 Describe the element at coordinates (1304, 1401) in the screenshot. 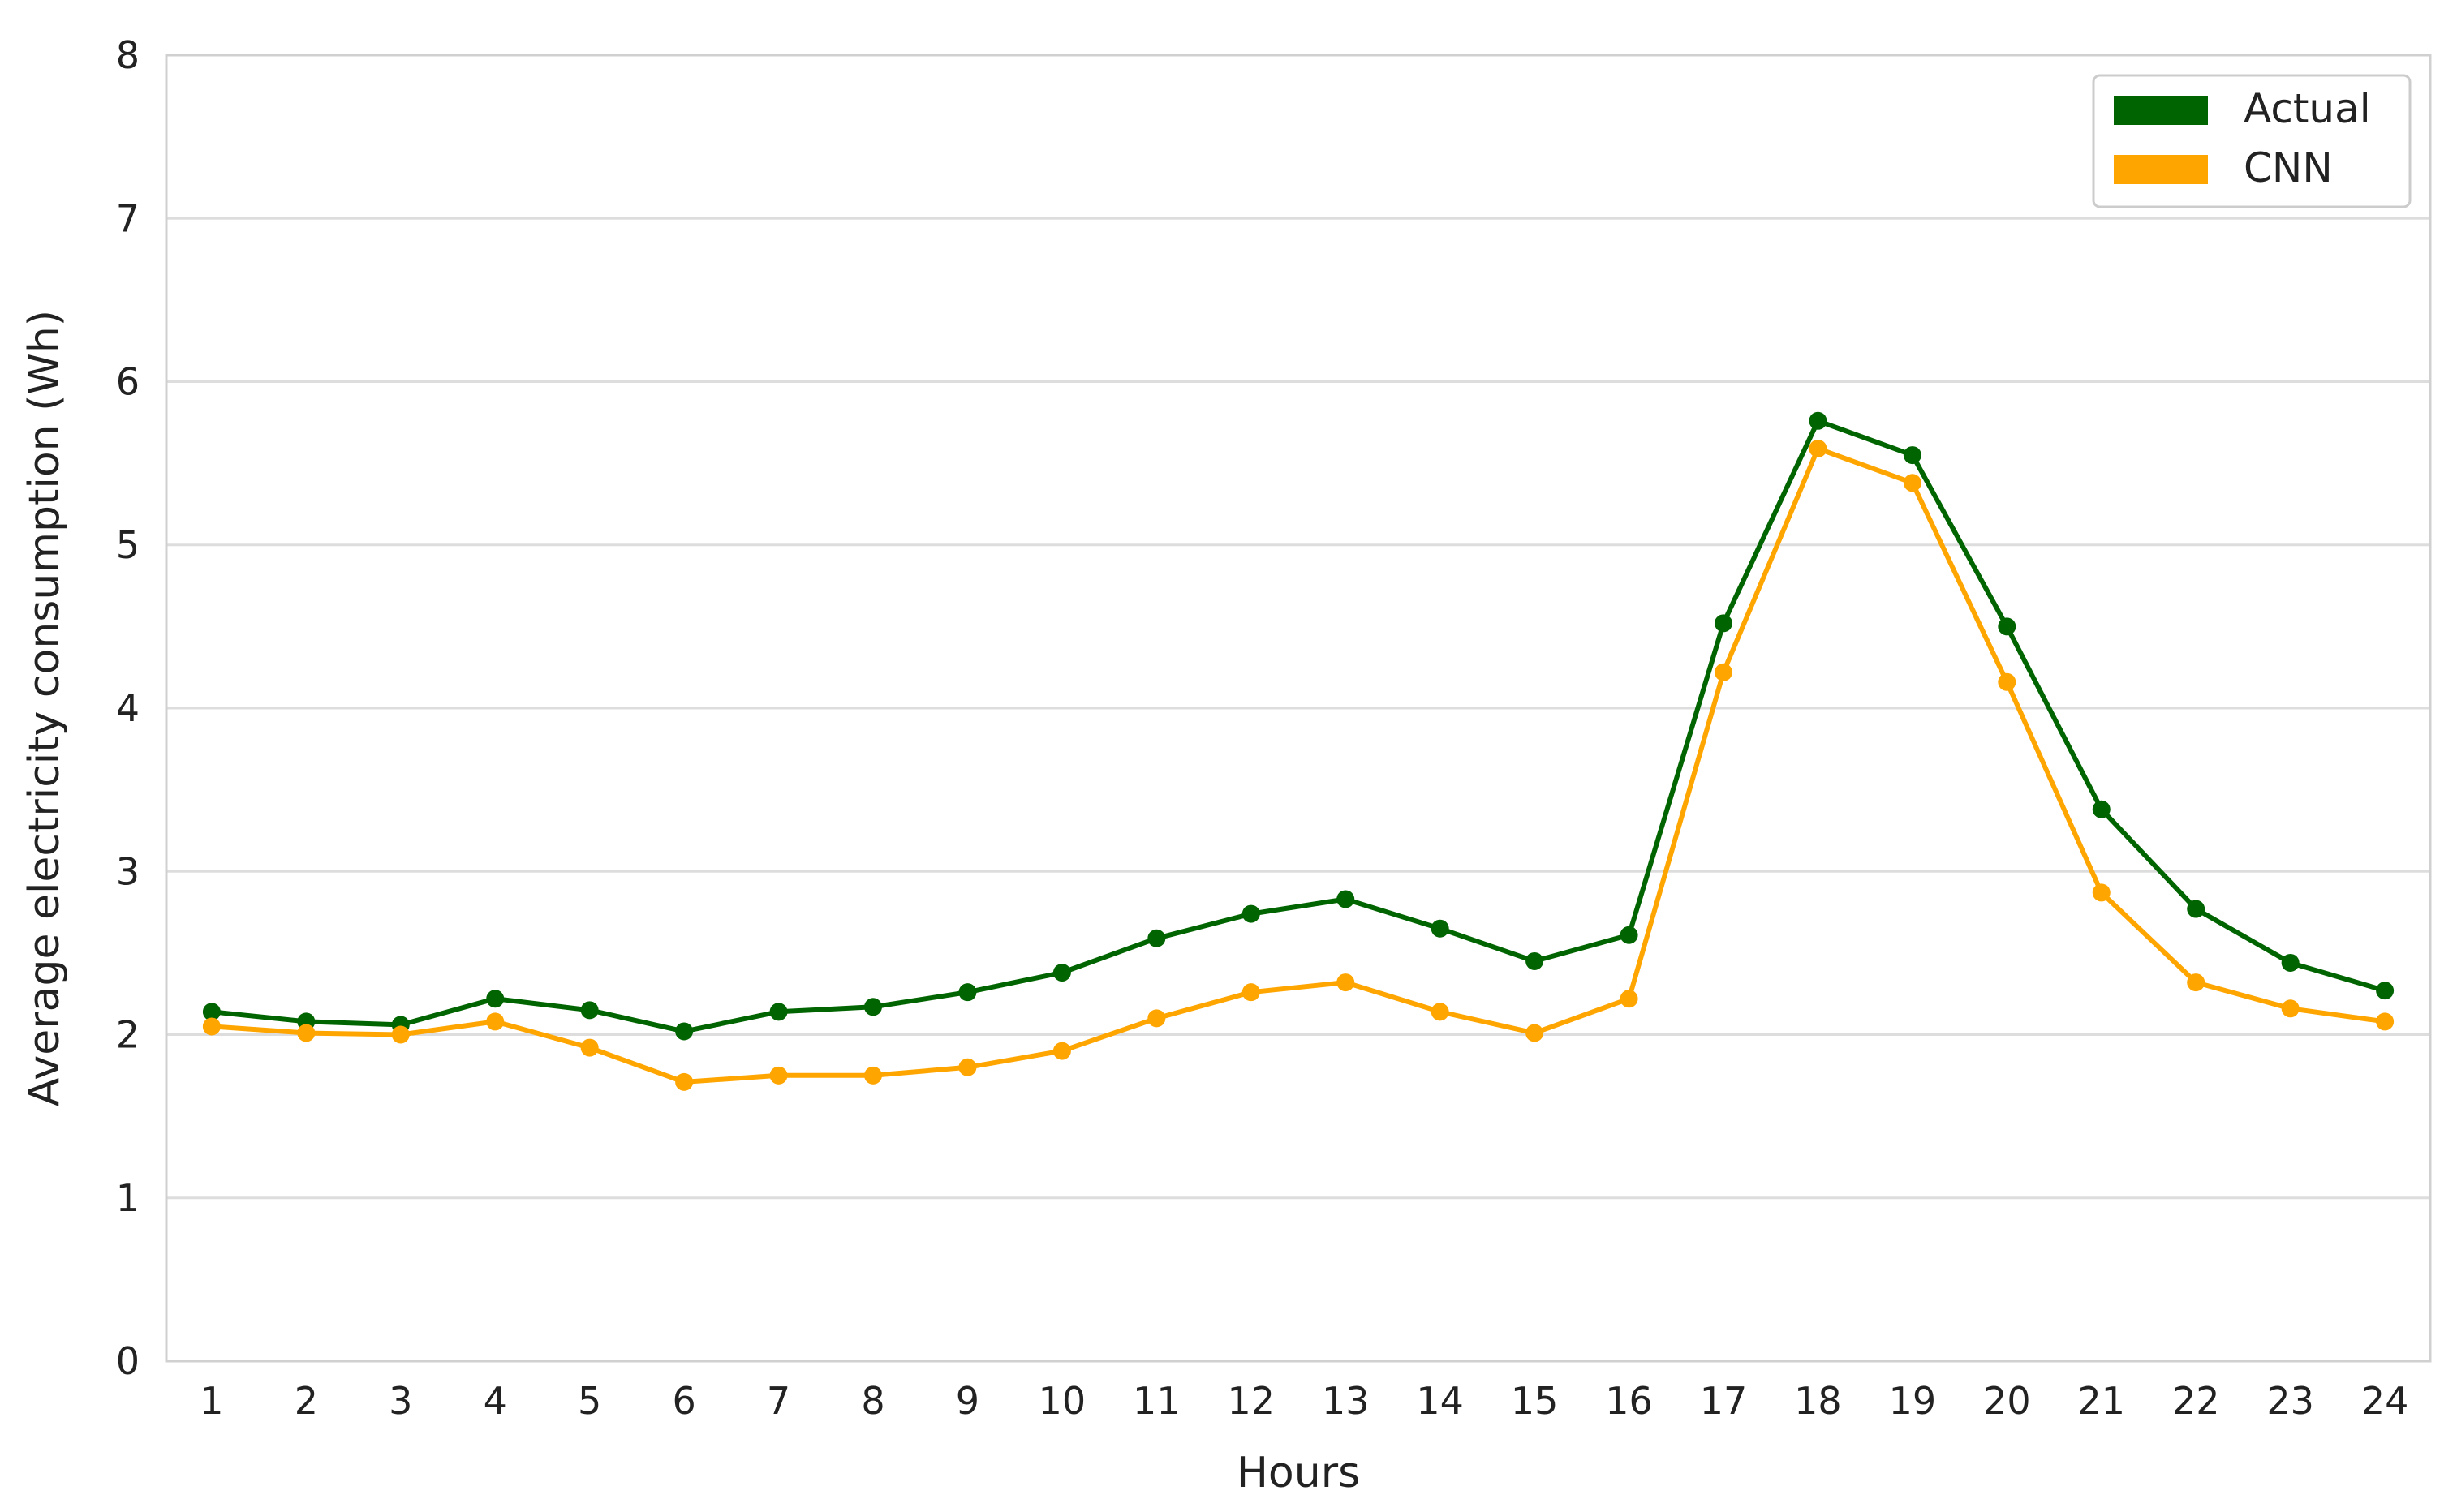

I see `x-tick-labels: 1 2 3 4 5 6 7 8 9 10 11 12 13 14 15 16 17 18 19 20 21 22 23 24` at that location.